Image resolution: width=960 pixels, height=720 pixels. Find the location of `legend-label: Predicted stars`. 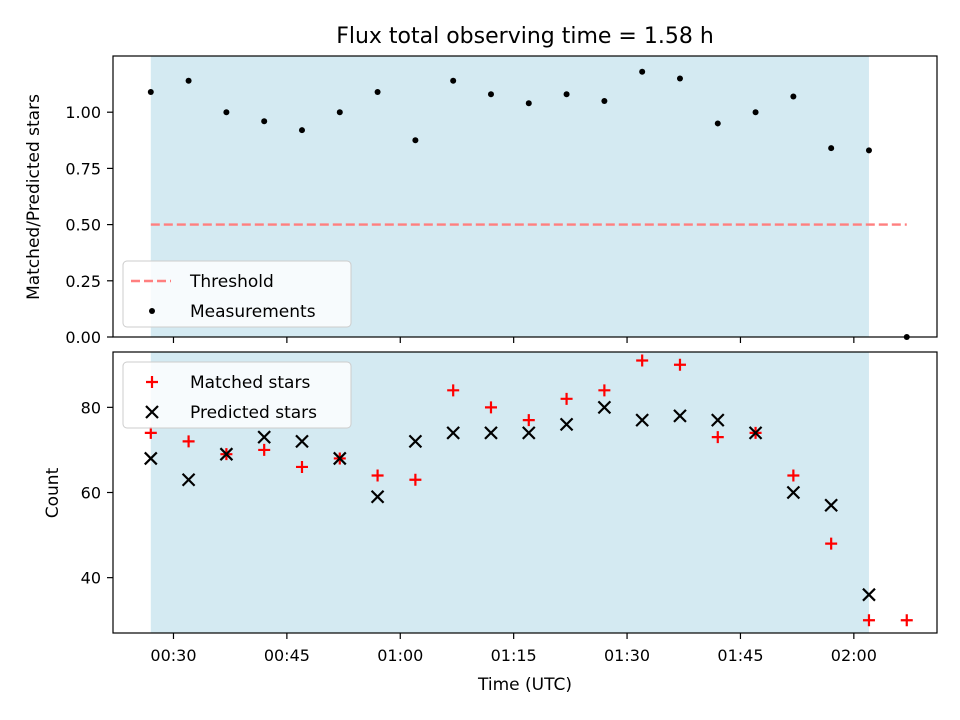

legend-label: Predicted stars is located at coordinates (253, 413).